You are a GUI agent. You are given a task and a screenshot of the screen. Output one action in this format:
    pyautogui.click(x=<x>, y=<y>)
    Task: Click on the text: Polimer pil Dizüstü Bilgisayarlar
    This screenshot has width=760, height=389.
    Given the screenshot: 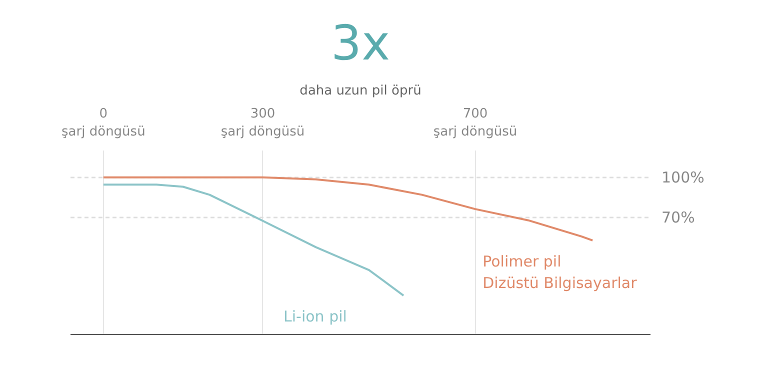 What is the action you would take?
    pyautogui.click(x=560, y=272)
    